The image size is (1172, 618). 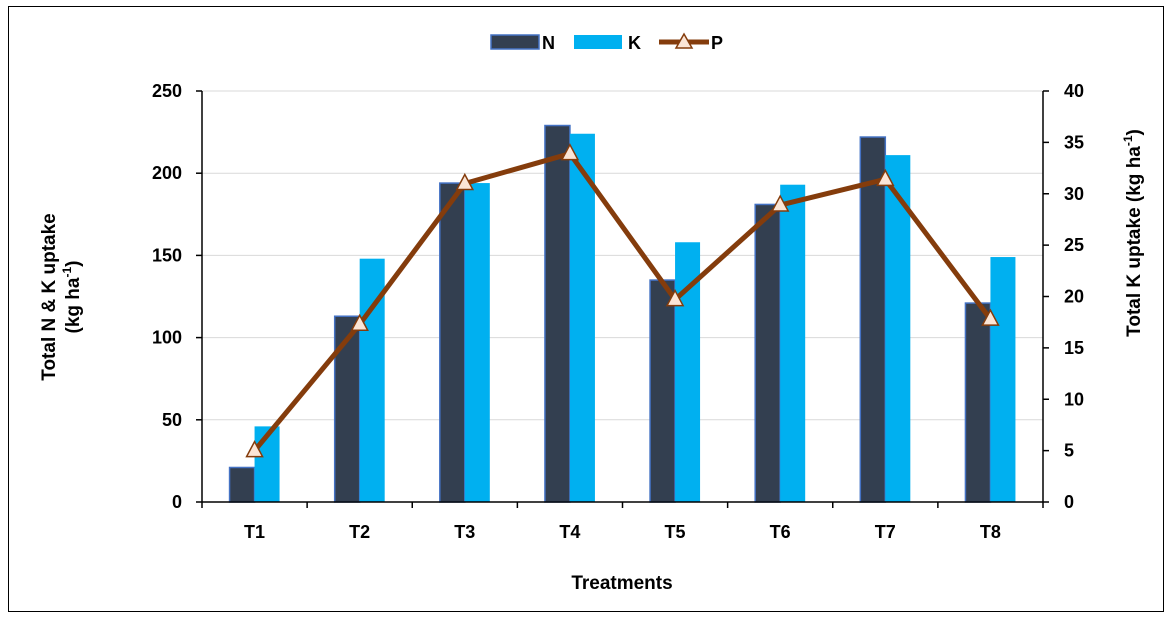 What do you see at coordinates (254, 449) in the screenshot?
I see `marker-p-T1` at bounding box center [254, 449].